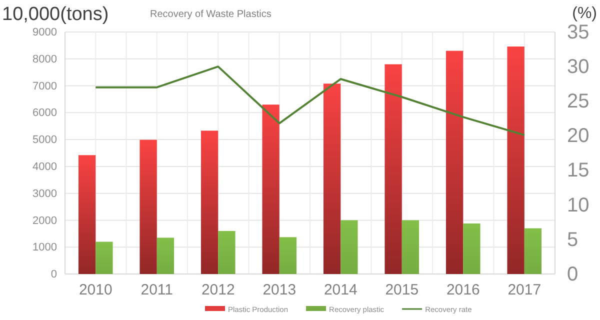 The image size is (600, 320). I want to click on y-tick-label: 2000, so click(44, 220).